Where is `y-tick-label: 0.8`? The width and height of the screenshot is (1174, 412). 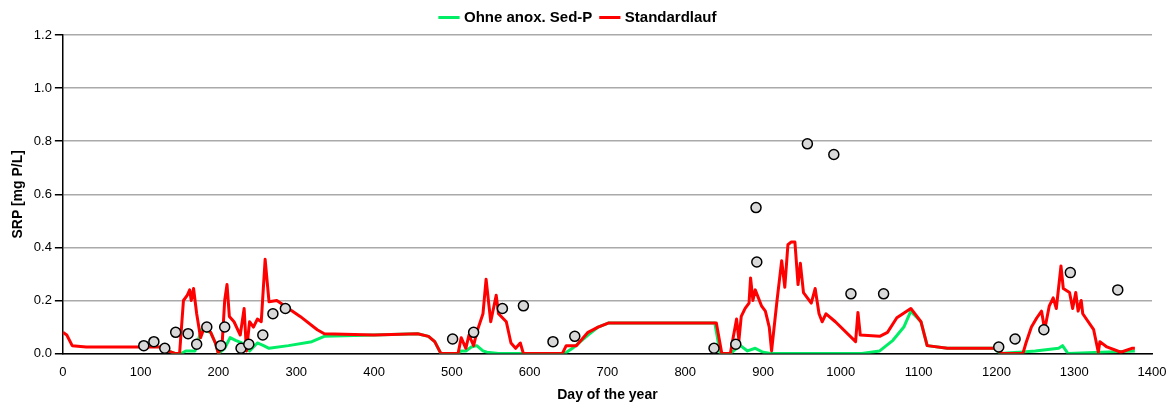 y-tick-label: 0.8 is located at coordinates (42, 140).